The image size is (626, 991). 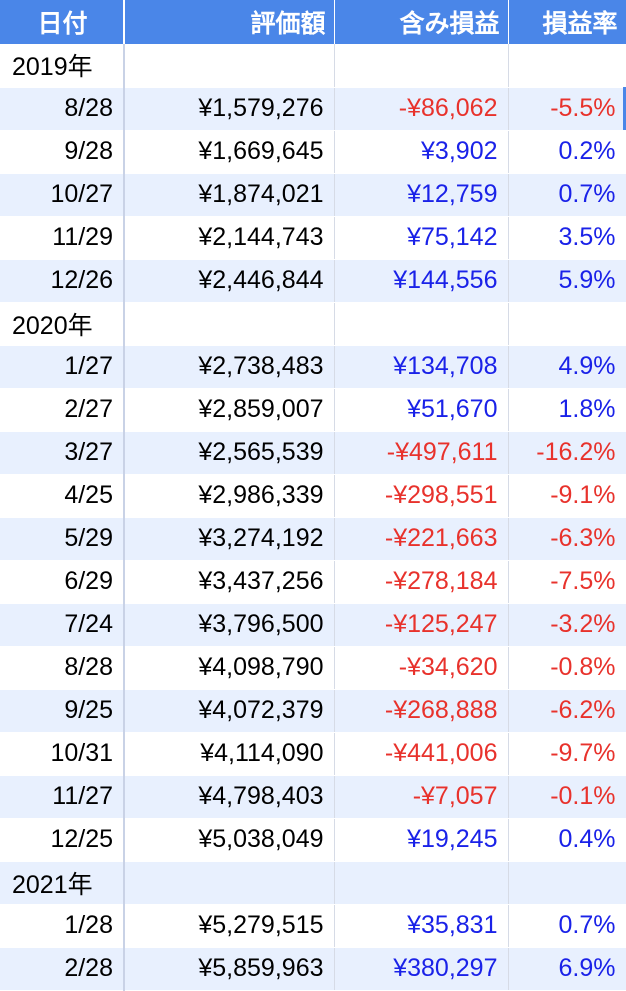 I want to click on cell-date: 2/27, so click(x=62, y=410).